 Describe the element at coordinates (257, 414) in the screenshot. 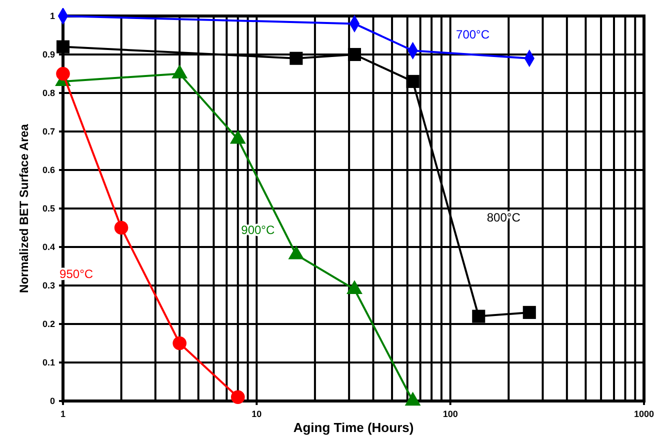

I see `x-tick-label: 10` at that location.